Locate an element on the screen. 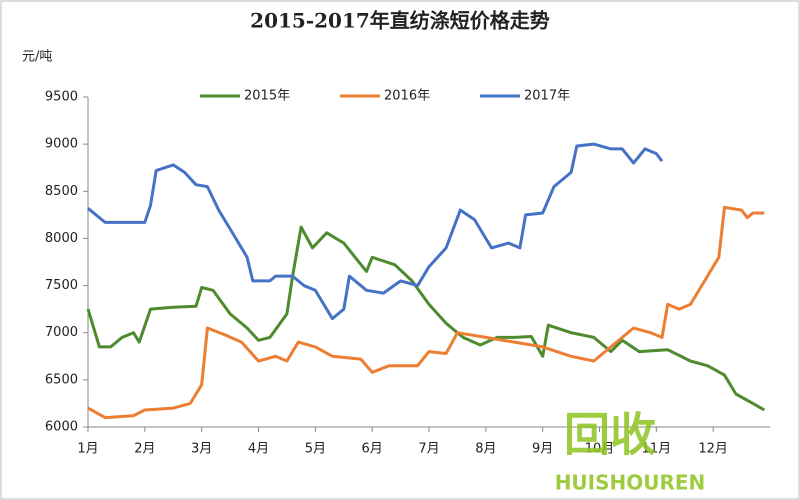 The height and width of the screenshot is (500, 800). x-tick-label: 5月 is located at coordinates (315, 449).